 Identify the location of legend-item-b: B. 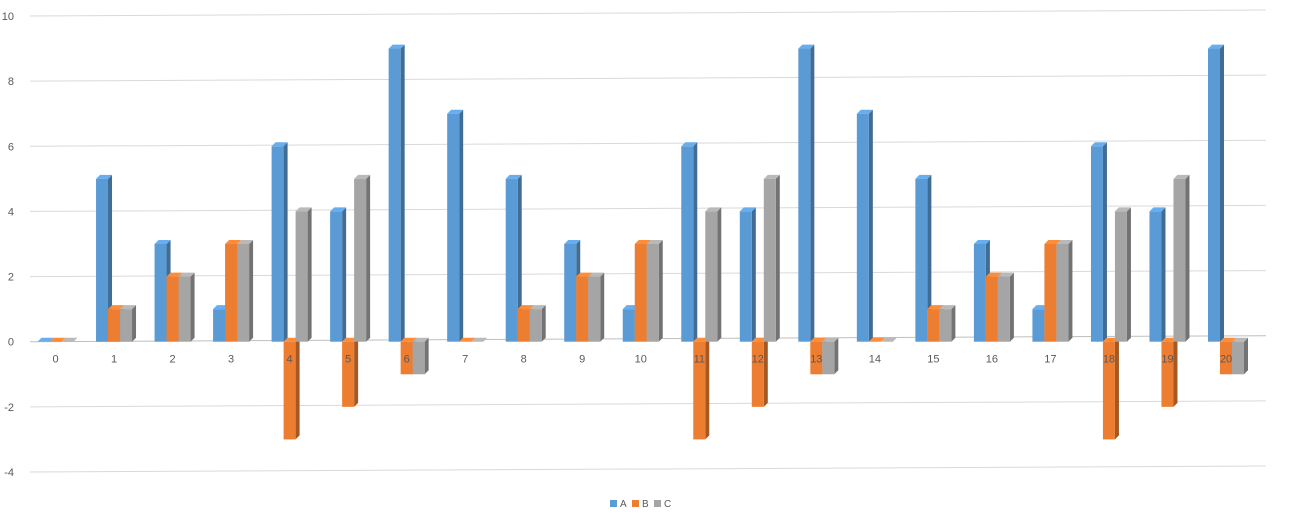
(640, 504).